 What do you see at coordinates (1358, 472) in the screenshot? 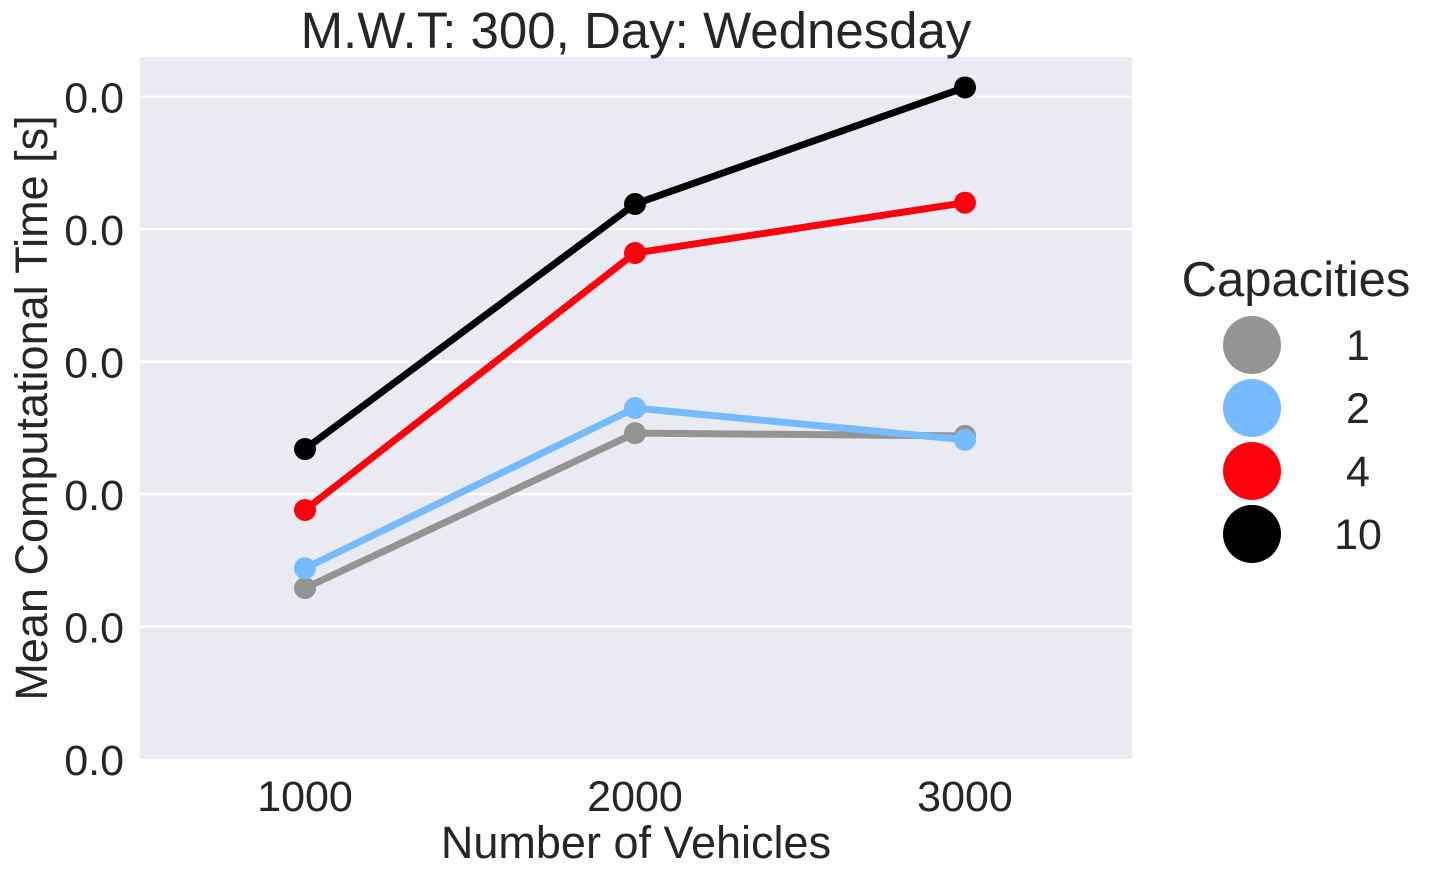
I see `legend-label: 4` at bounding box center [1358, 472].